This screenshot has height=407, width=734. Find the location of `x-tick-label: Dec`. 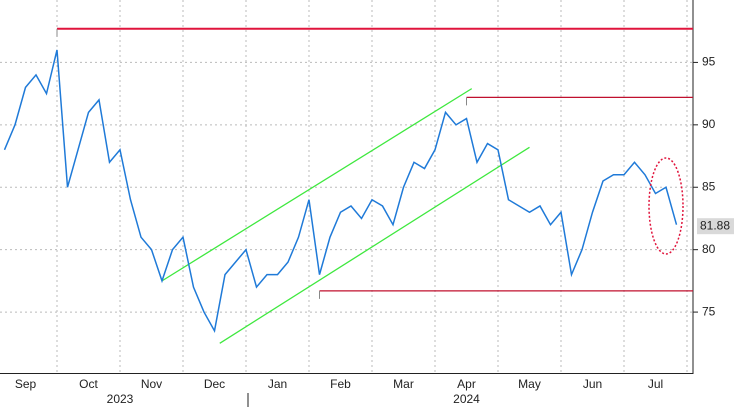

x-tick-label: Dec is located at coordinates (214, 384).